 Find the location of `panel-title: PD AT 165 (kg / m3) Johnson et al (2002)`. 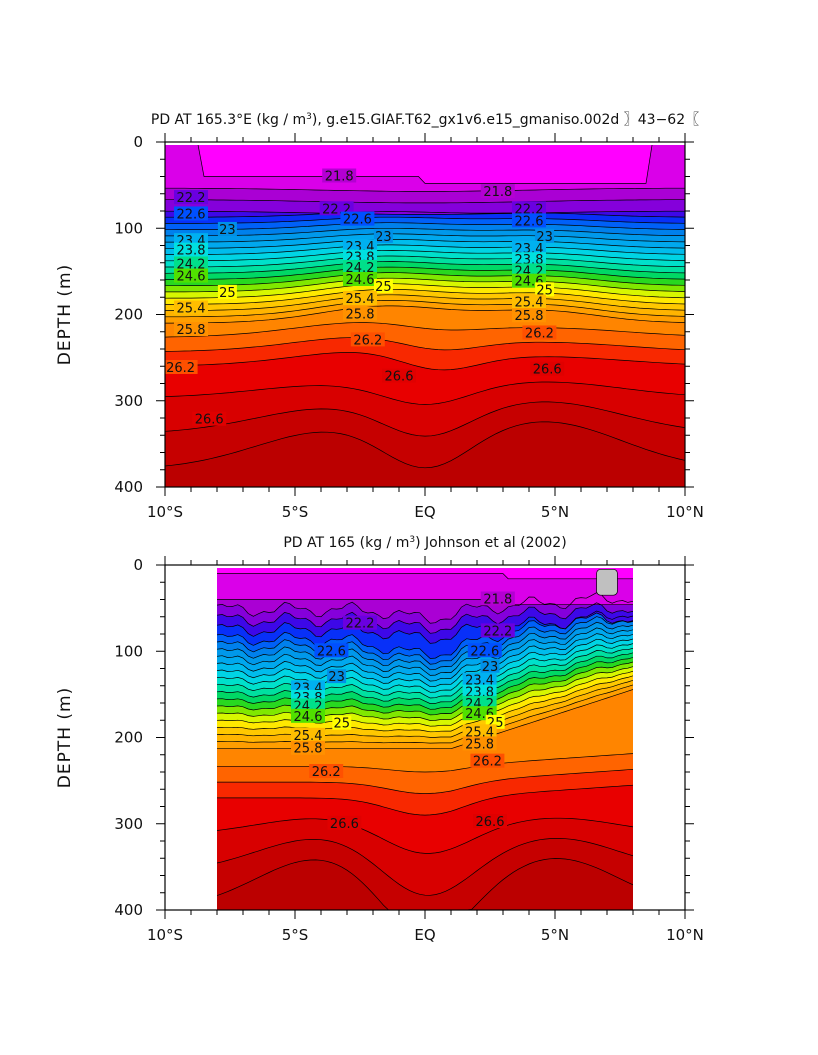

panel-title: PD AT 165 (kg / m3) Johnson et al (2002) is located at coordinates (424, 543).